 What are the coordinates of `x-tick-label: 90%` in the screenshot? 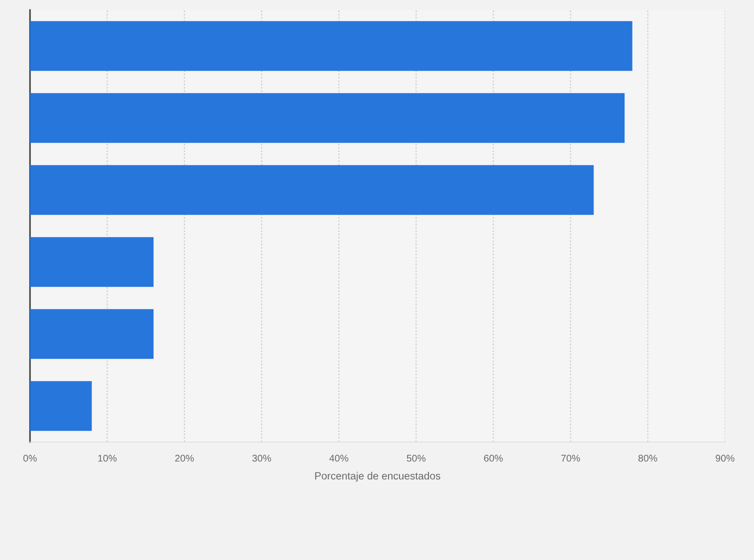 It's located at (725, 458).